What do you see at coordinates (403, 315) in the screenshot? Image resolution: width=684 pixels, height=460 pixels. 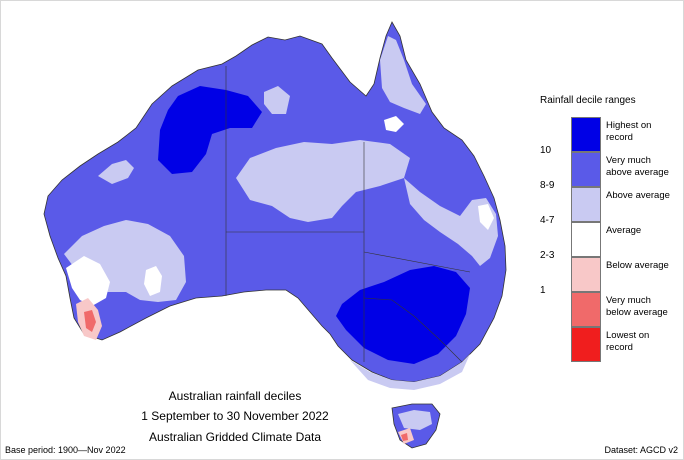 I see `highest-southeast` at bounding box center [403, 315].